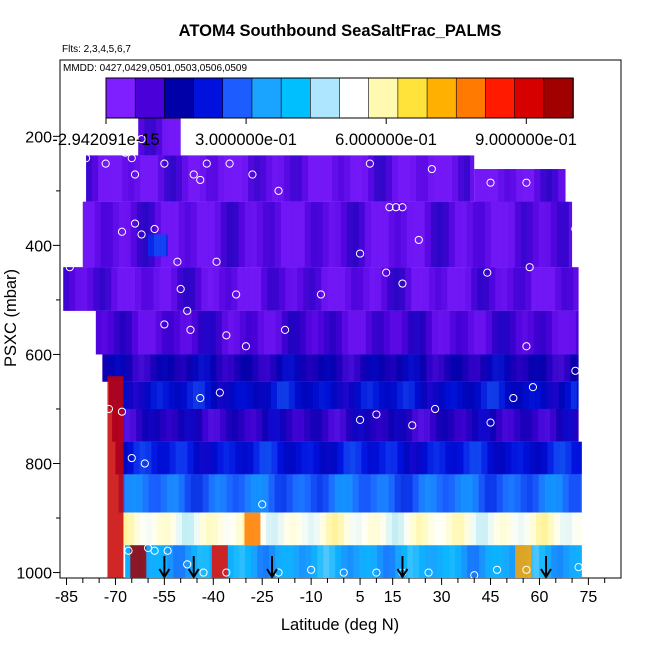  I want to click on x-tick-label: -70, so click(115, 597).